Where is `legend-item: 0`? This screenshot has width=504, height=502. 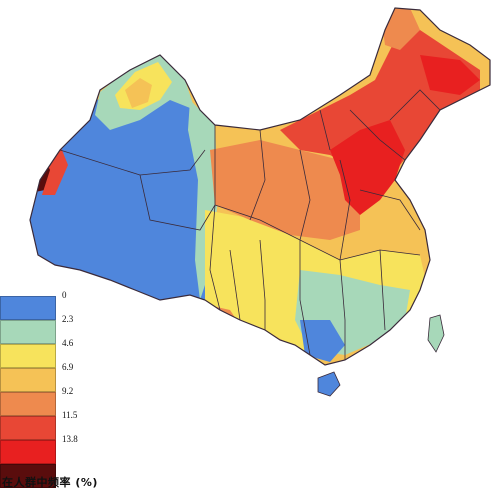 legend-item: 0 is located at coordinates (60, 305).